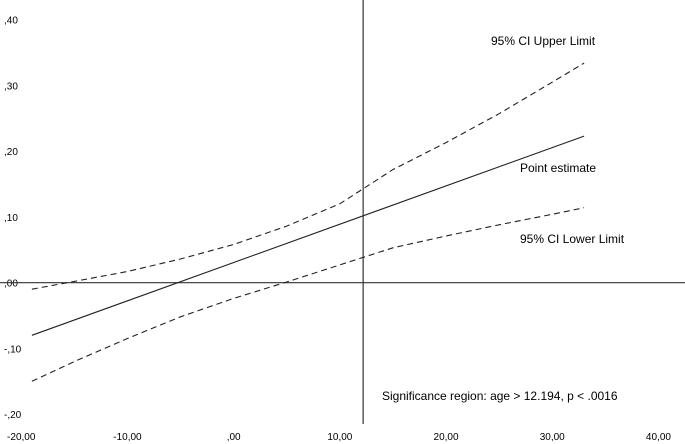 The width and height of the screenshot is (685, 444). Describe the element at coordinates (543, 41) in the screenshot. I see `upper-limit-label: 95% CI Upper Limit` at that location.